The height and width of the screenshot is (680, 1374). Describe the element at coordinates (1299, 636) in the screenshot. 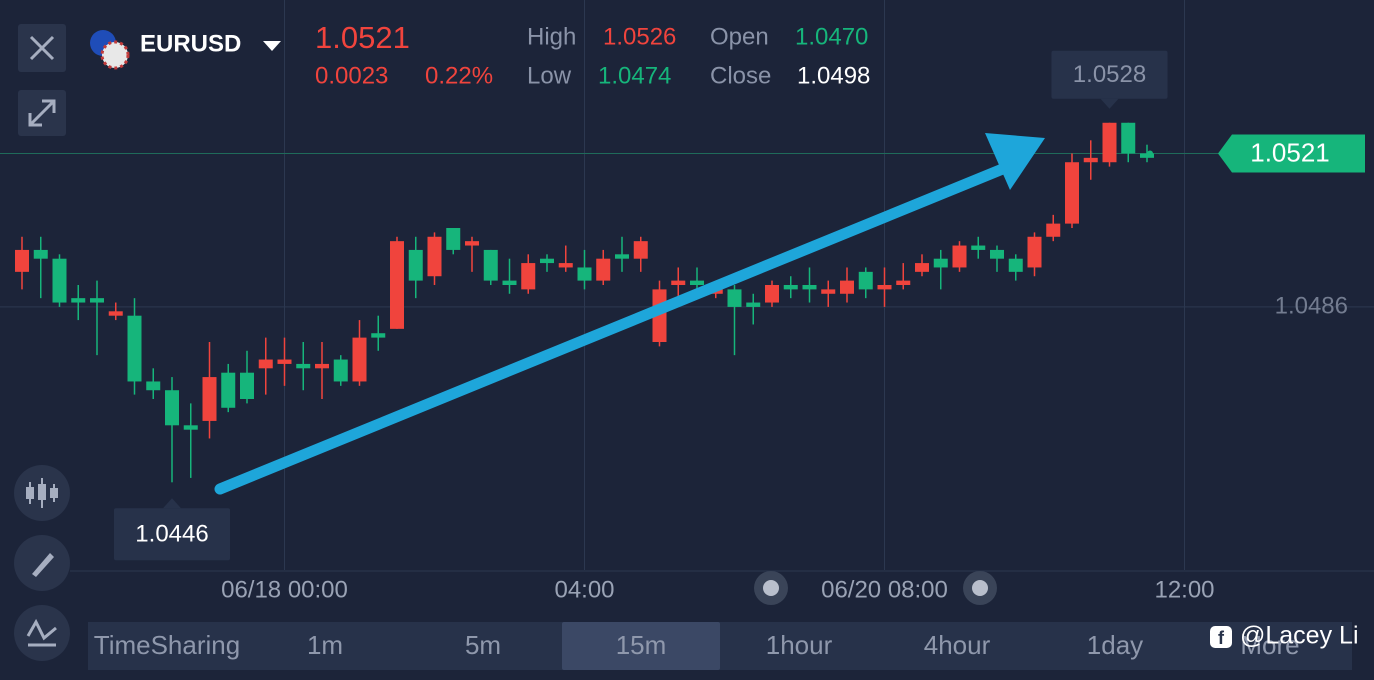

I see `watermark: @Lacey Li` at that location.